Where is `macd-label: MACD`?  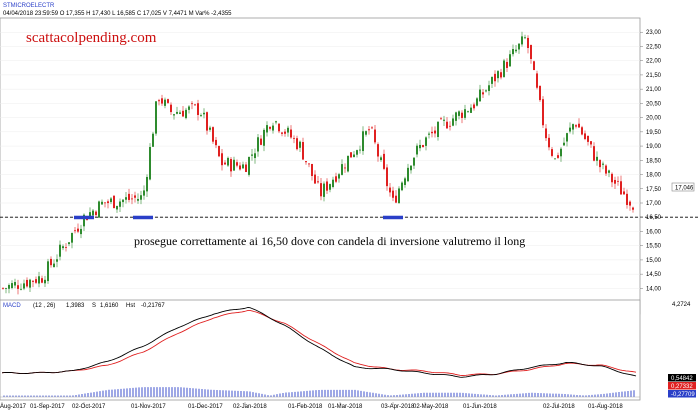
macd-label: MACD is located at coordinates (12, 306).